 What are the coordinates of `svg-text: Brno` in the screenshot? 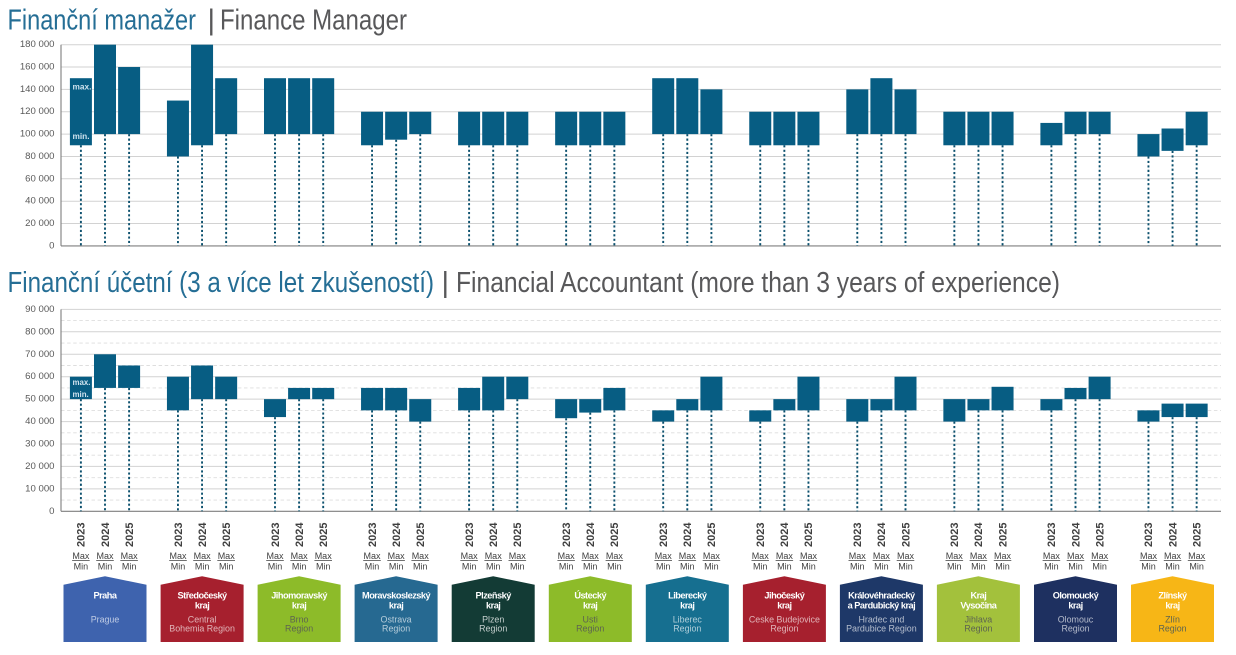 It's located at (299, 619).